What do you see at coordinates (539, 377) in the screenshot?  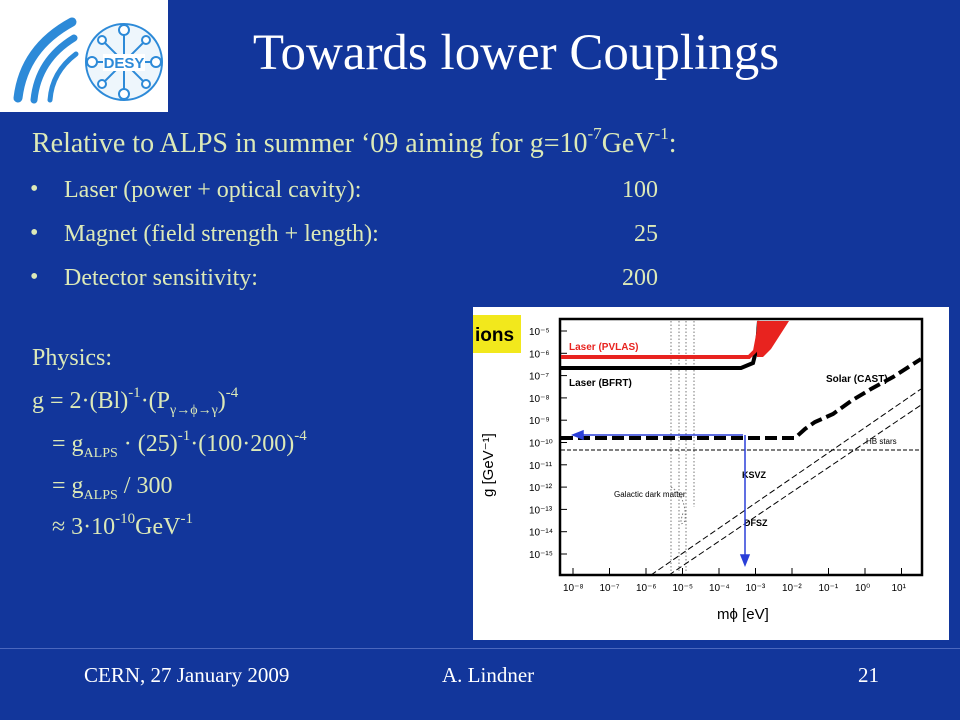 I see `y-tick-label: 10⁻⁷` at bounding box center [539, 377].